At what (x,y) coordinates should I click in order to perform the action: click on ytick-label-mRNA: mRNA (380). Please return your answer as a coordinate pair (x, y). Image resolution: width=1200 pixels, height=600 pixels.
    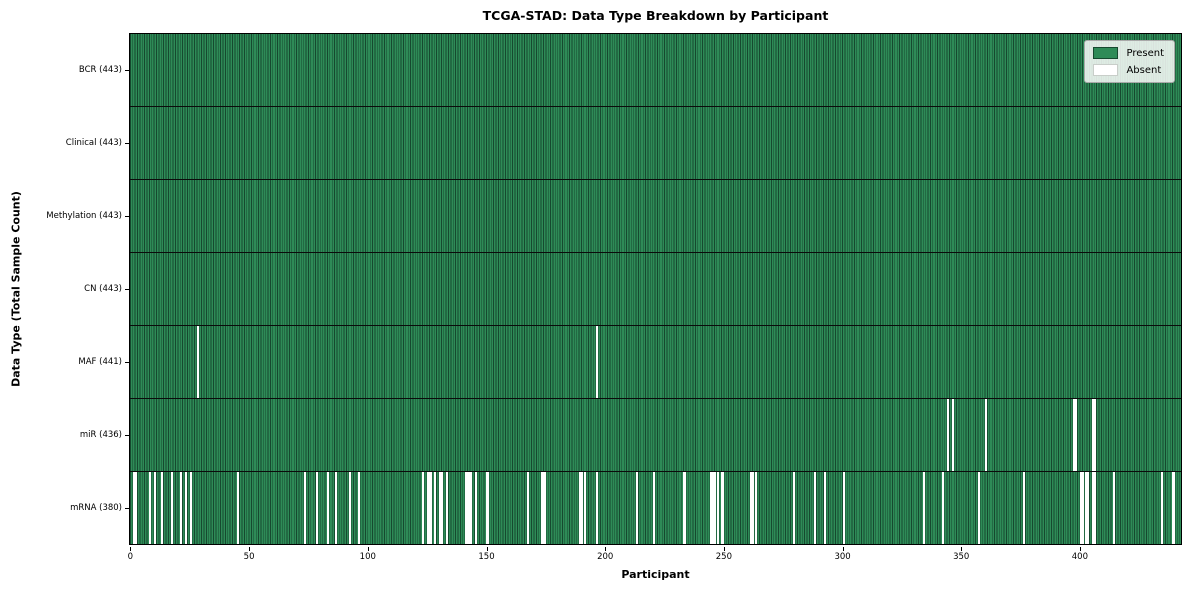
    Looking at the image, I should click on (96, 508).